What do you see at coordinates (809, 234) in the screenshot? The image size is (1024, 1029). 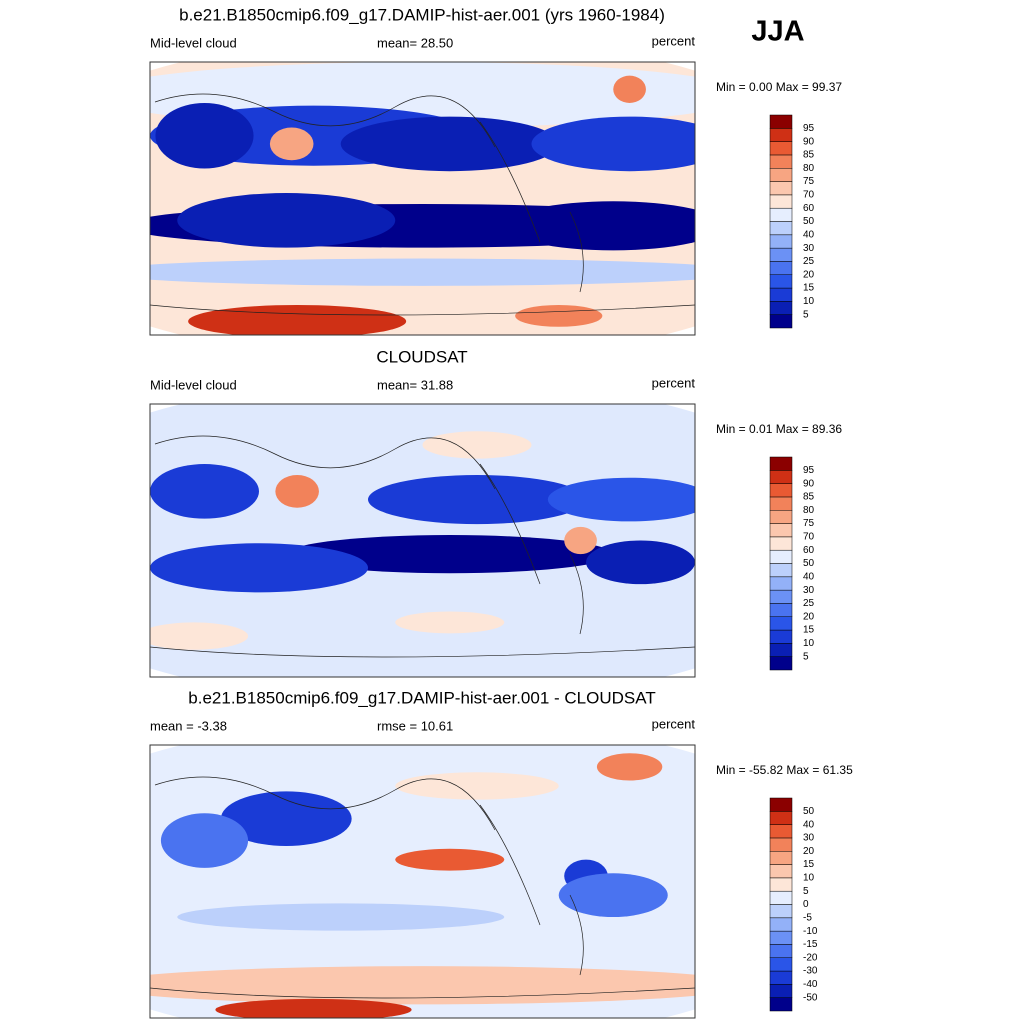 I see `colorbar-label: 40` at bounding box center [809, 234].